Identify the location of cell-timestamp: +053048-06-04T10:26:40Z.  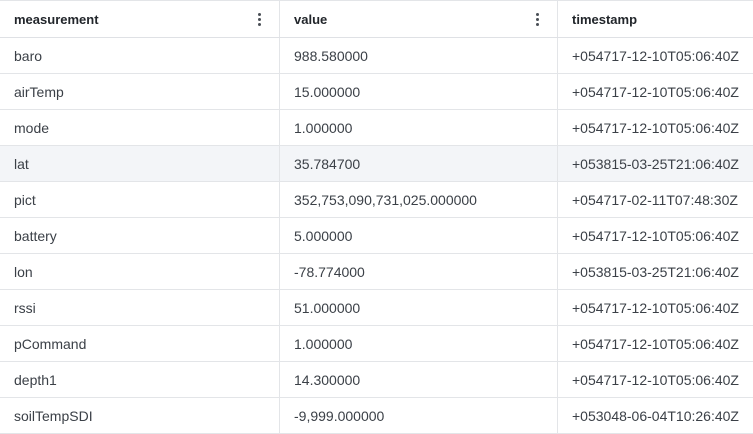
(655, 415).